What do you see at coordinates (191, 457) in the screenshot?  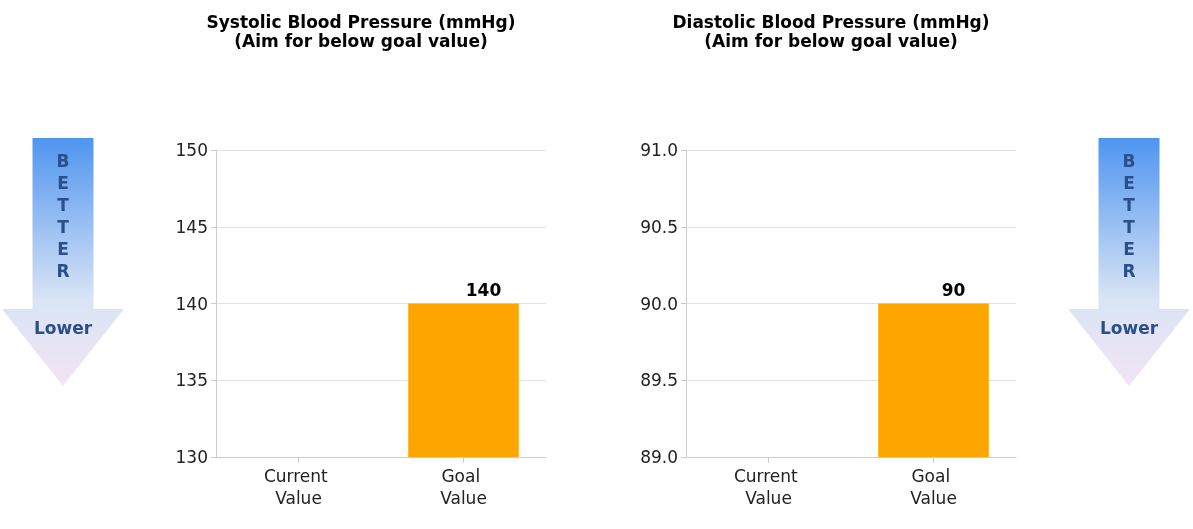 I see `y-tick-label: 130` at bounding box center [191, 457].